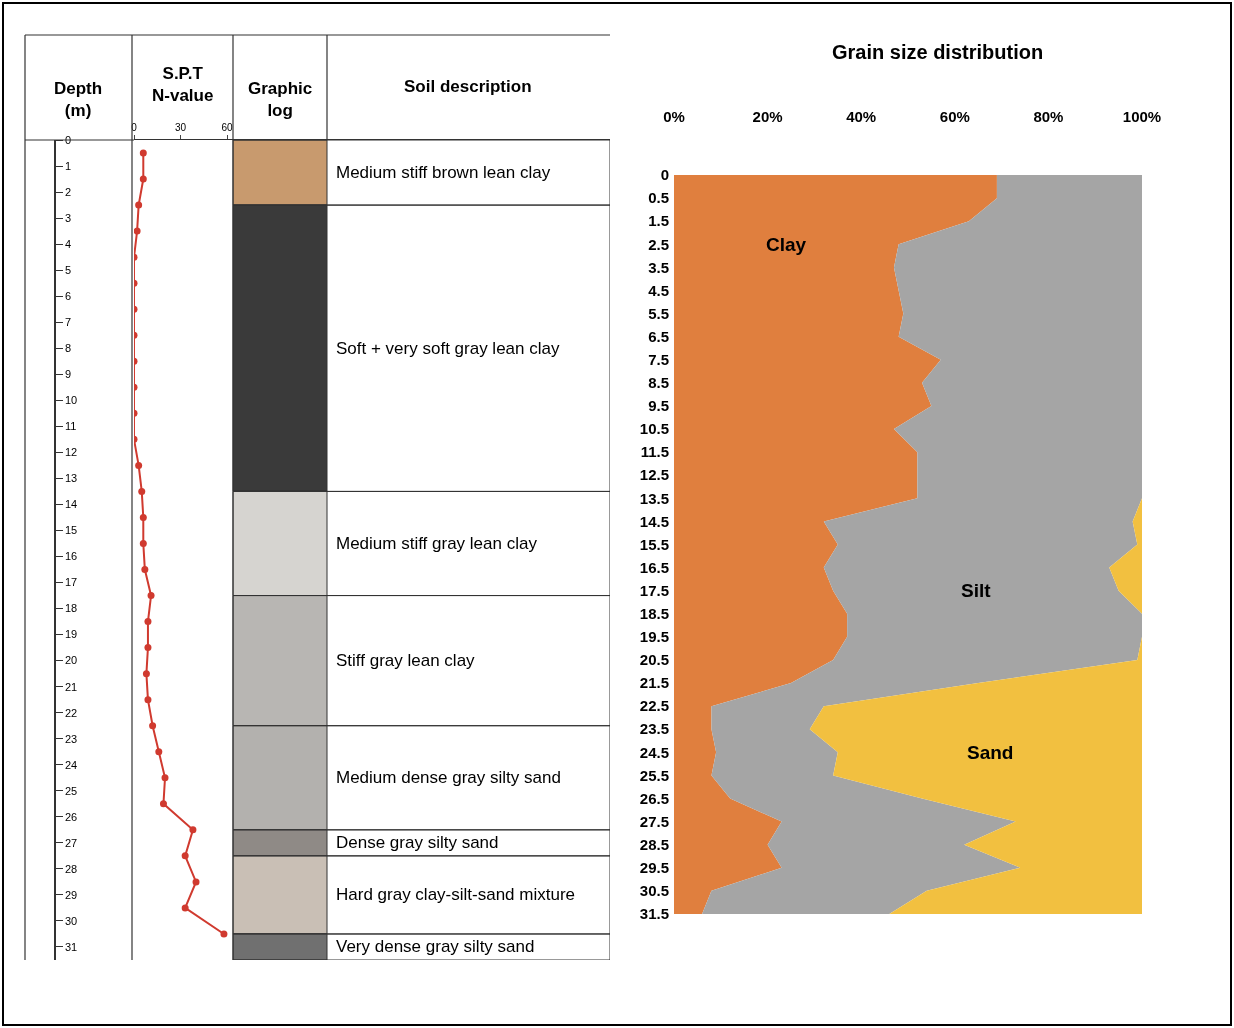 The image size is (1234, 1028). I want to click on y-tick-label: 22.5, so click(654, 706).